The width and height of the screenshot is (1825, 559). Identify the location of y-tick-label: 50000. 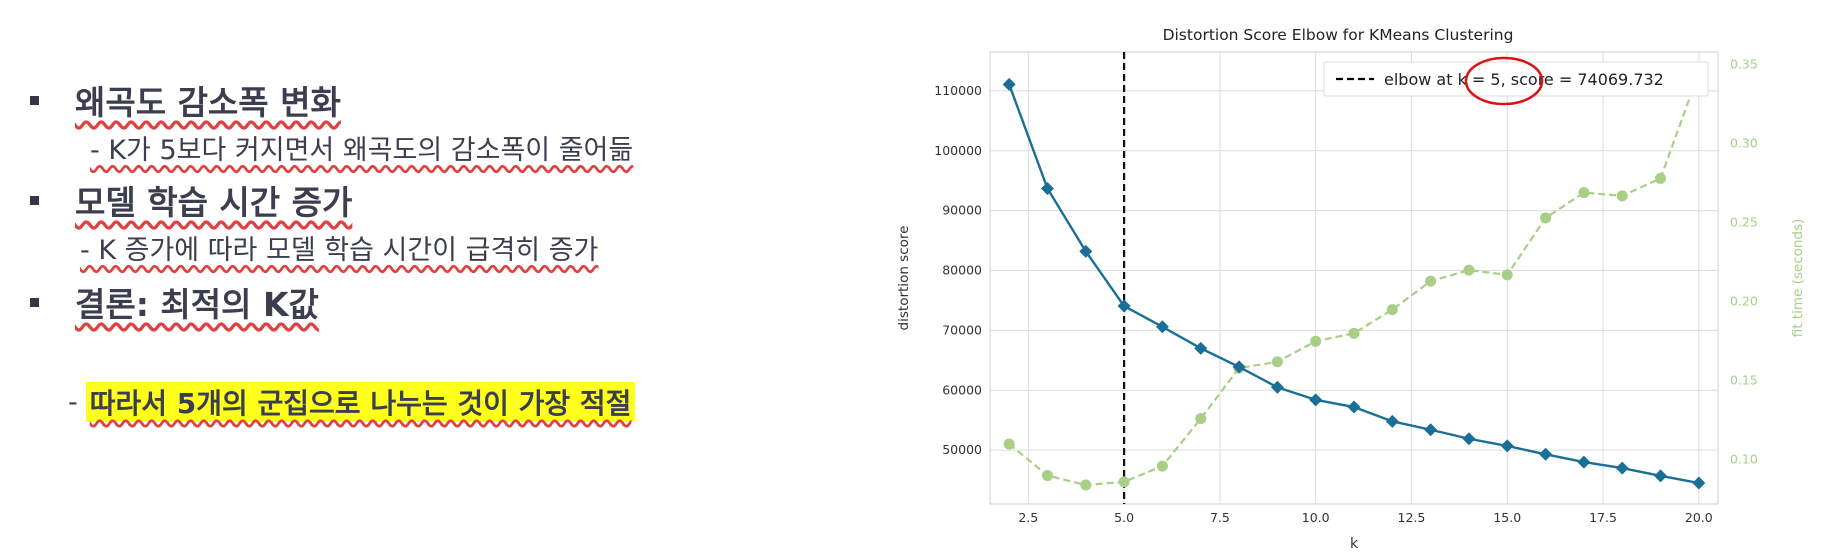
(962, 449).